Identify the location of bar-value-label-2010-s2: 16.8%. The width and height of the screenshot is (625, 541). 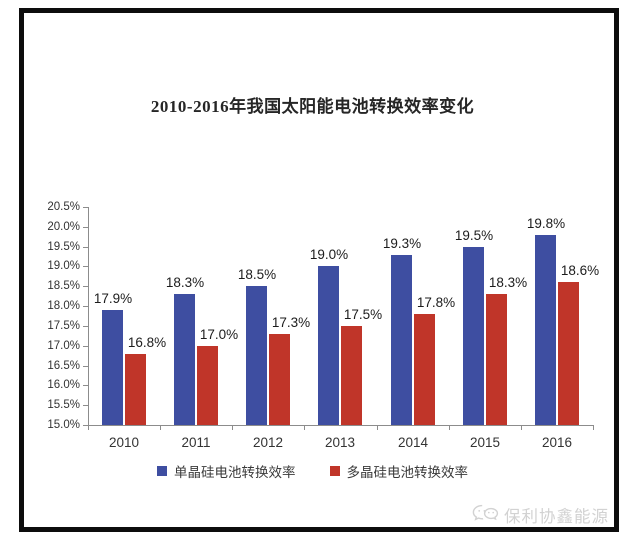
(147, 342).